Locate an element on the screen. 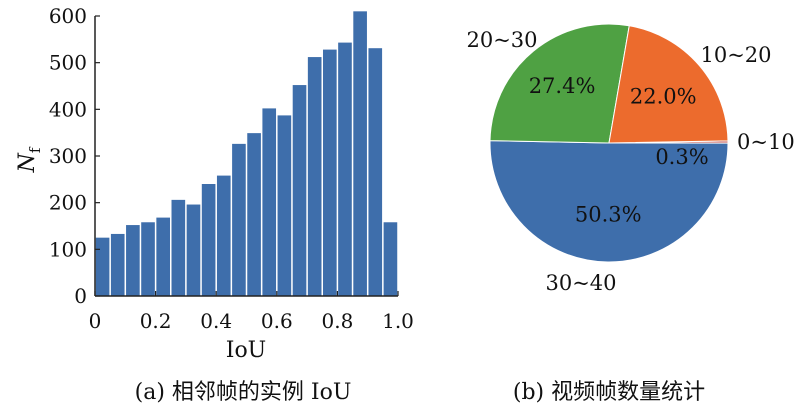 This screenshot has height=409, width=800. y-tick-label: 500 is located at coordinates (68, 63).